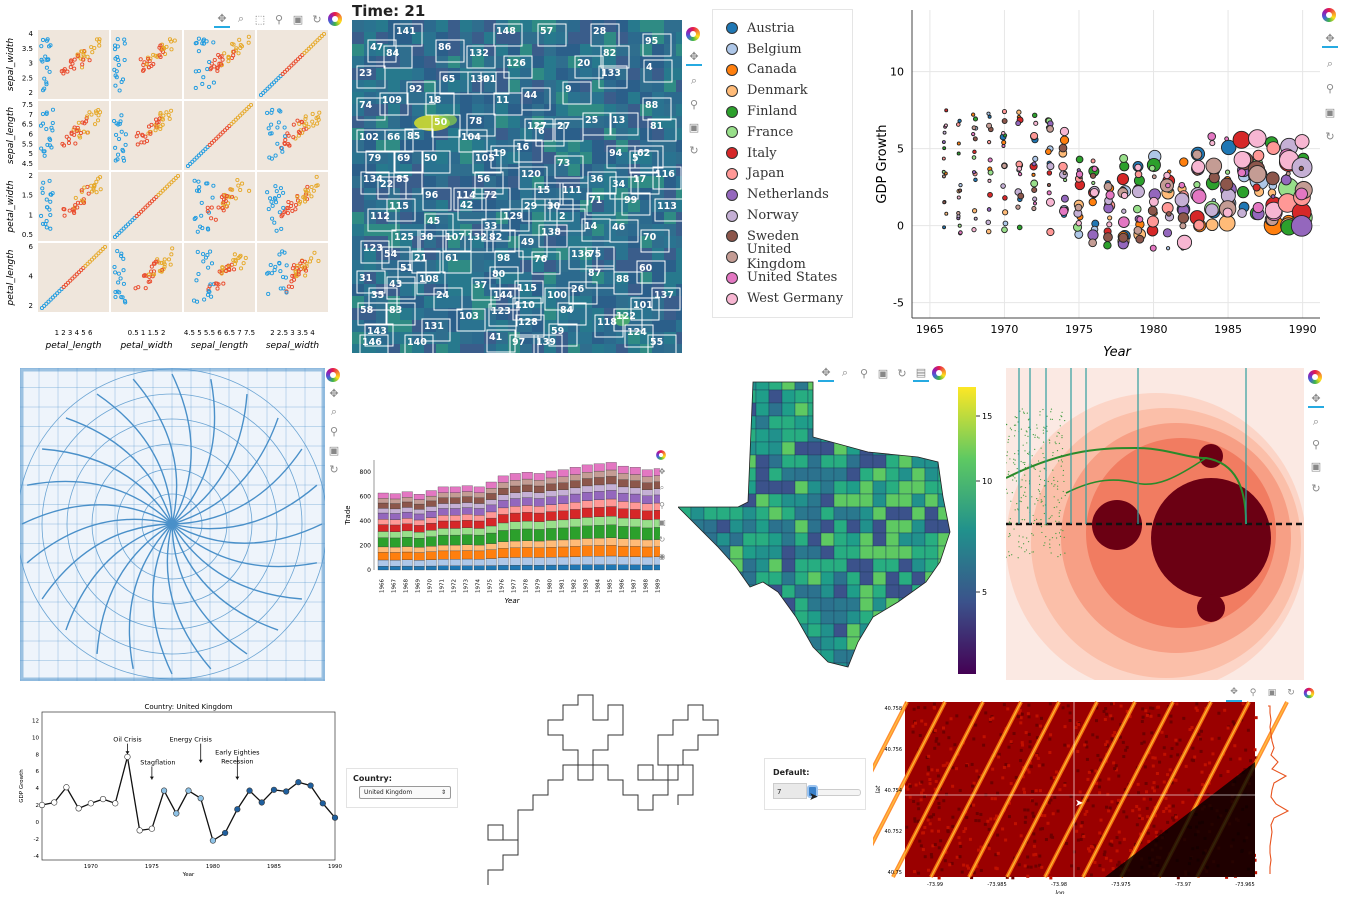 The image size is (1348, 903). What do you see at coordinates (782, 215) in the screenshot?
I see `legend-item: Norway` at bounding box center [782, 215].